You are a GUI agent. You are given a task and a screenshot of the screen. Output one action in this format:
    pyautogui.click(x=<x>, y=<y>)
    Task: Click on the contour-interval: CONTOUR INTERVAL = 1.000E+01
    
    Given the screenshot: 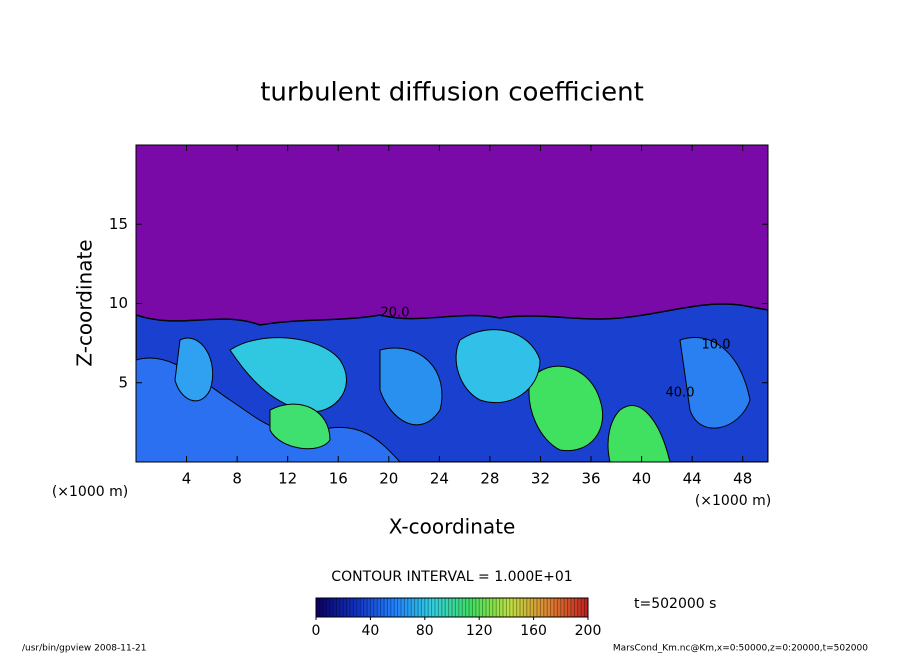 What is the action you would take?
    pyautogui.click(x=451, y=577)
    